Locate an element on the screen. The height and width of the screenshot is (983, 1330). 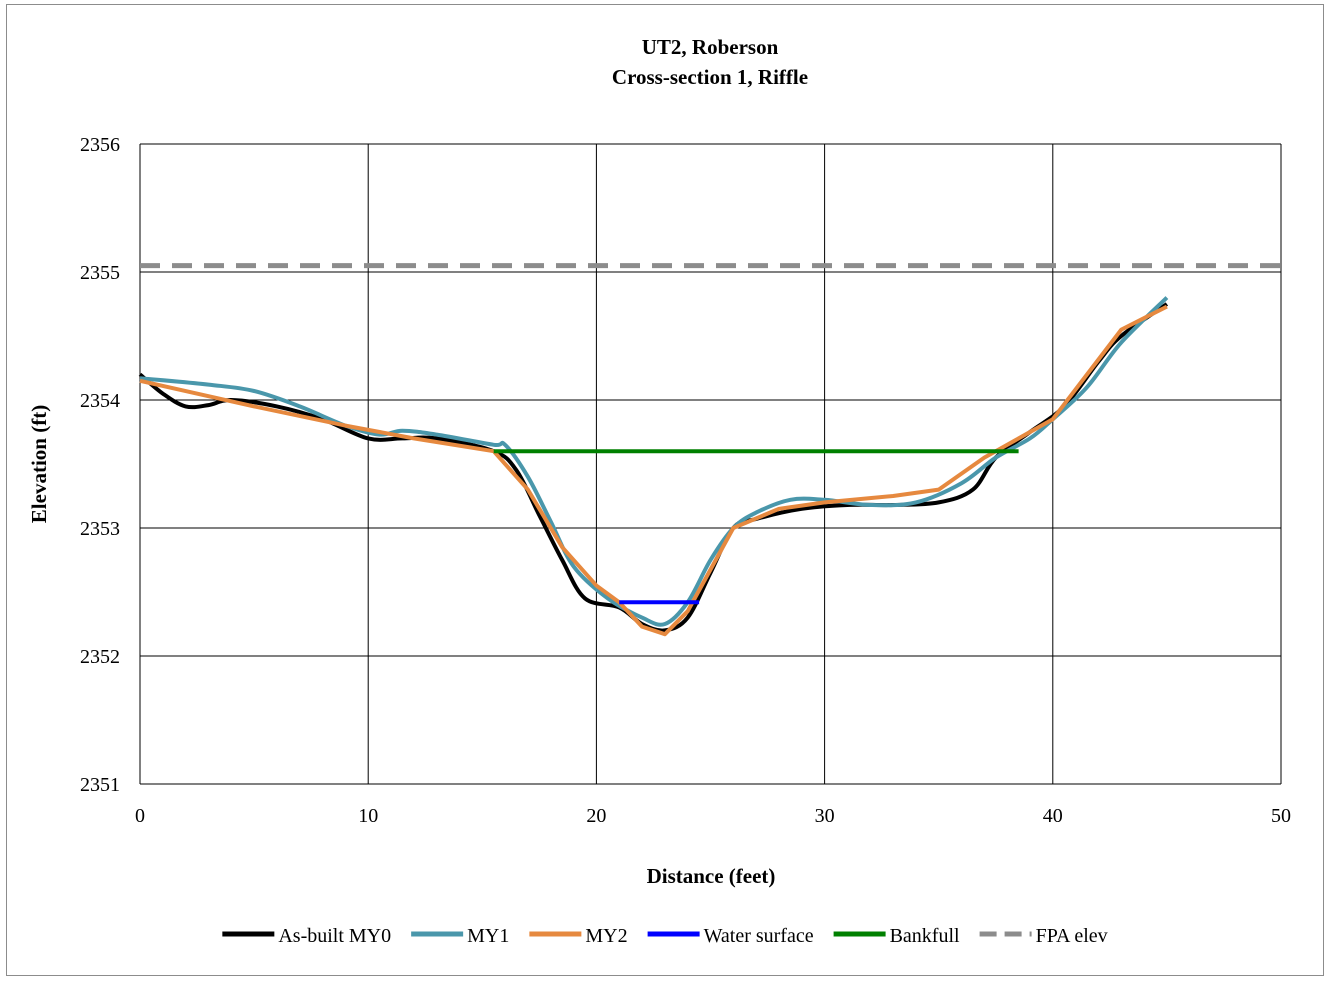
legend-label: FPA elev is located at coordinates (1072, 936).